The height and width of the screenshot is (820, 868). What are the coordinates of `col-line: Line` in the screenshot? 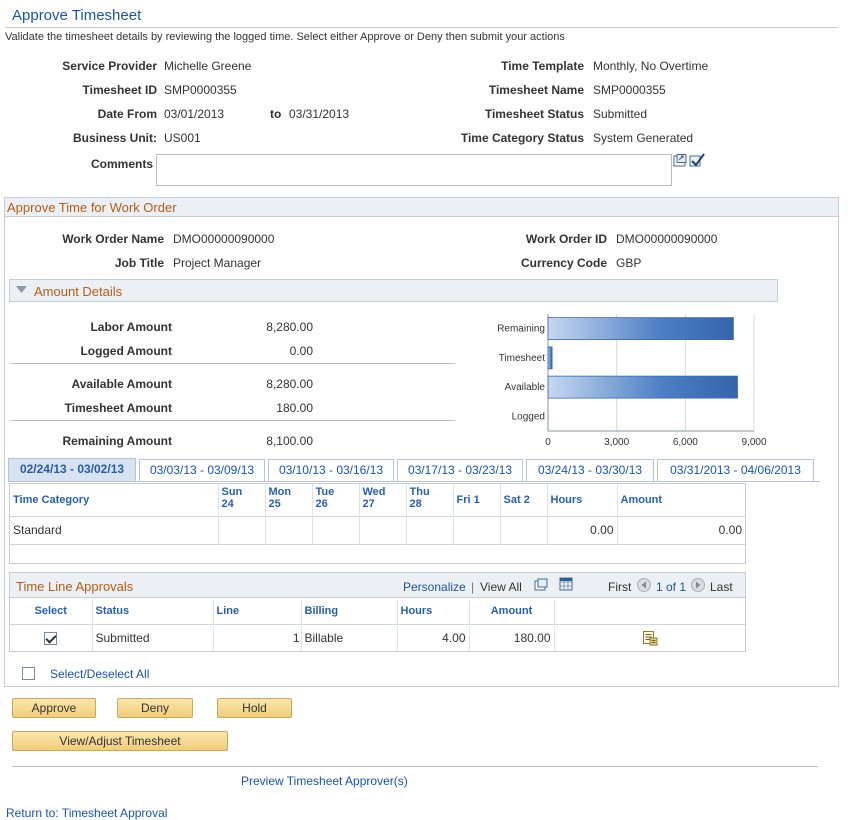 It's located at (257, 611).